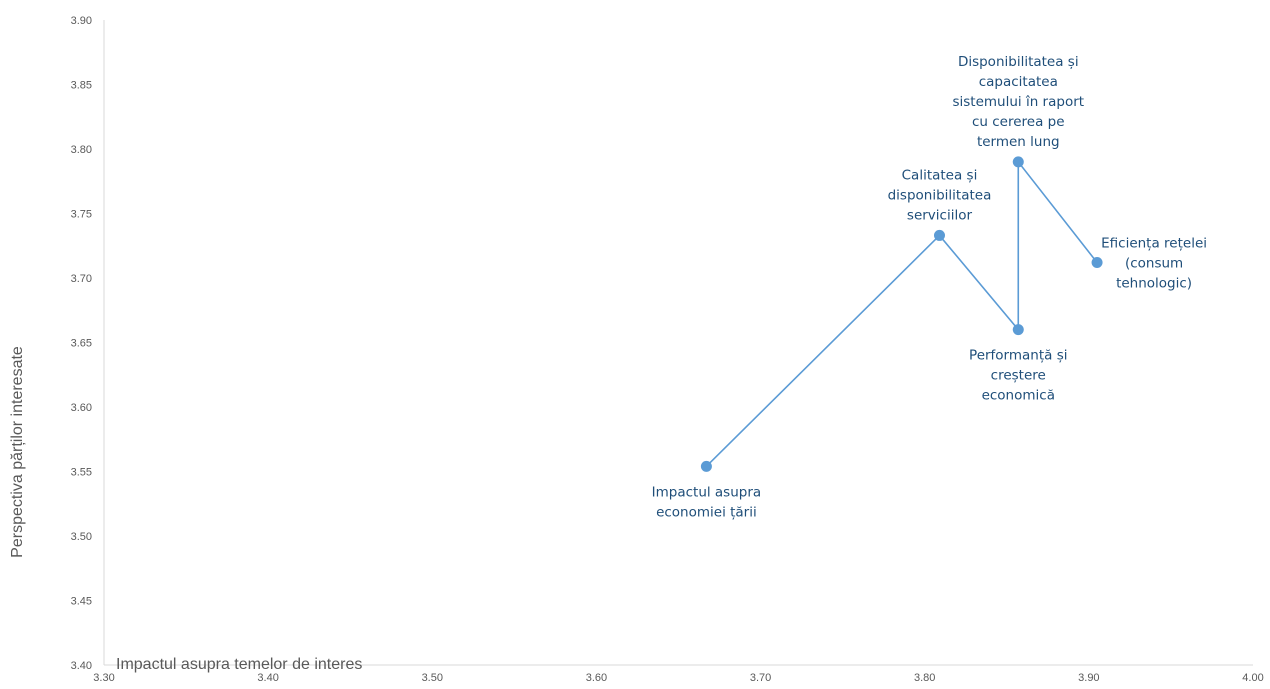  I want to click on y-tick-label: 3.75, so click(81, 215).